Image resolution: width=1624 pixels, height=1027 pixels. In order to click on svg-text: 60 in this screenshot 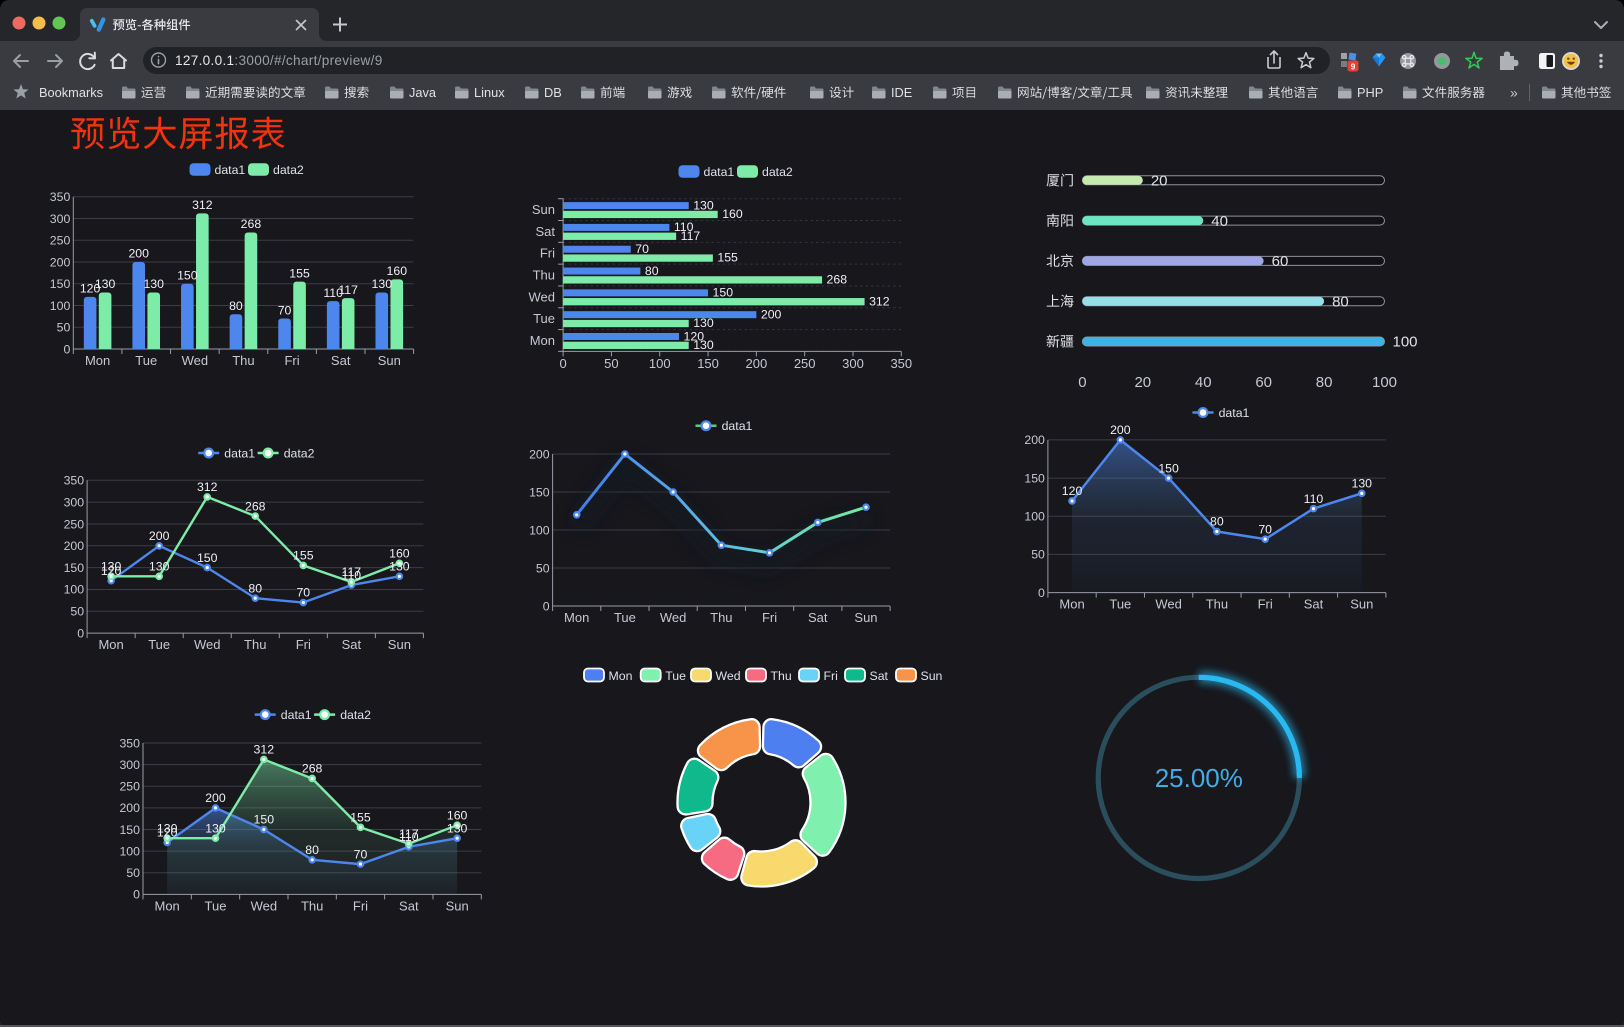, I will do `click(1280, 261)`.